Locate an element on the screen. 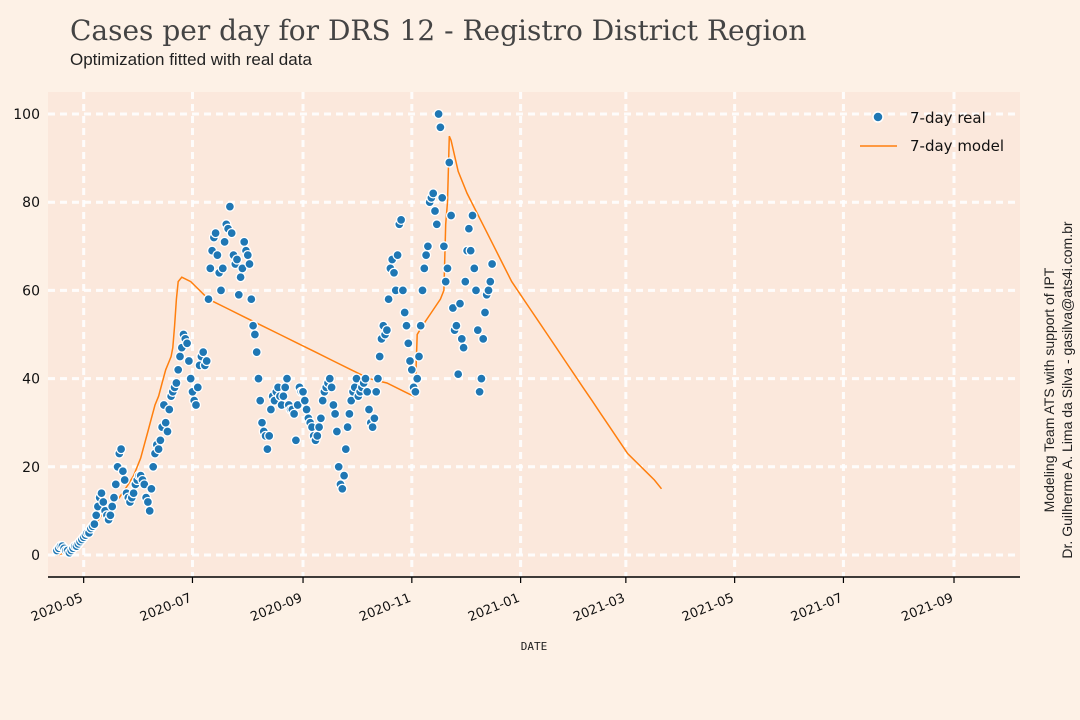  x-tick-label: 2021-05 is located at coordinates (708, 608).